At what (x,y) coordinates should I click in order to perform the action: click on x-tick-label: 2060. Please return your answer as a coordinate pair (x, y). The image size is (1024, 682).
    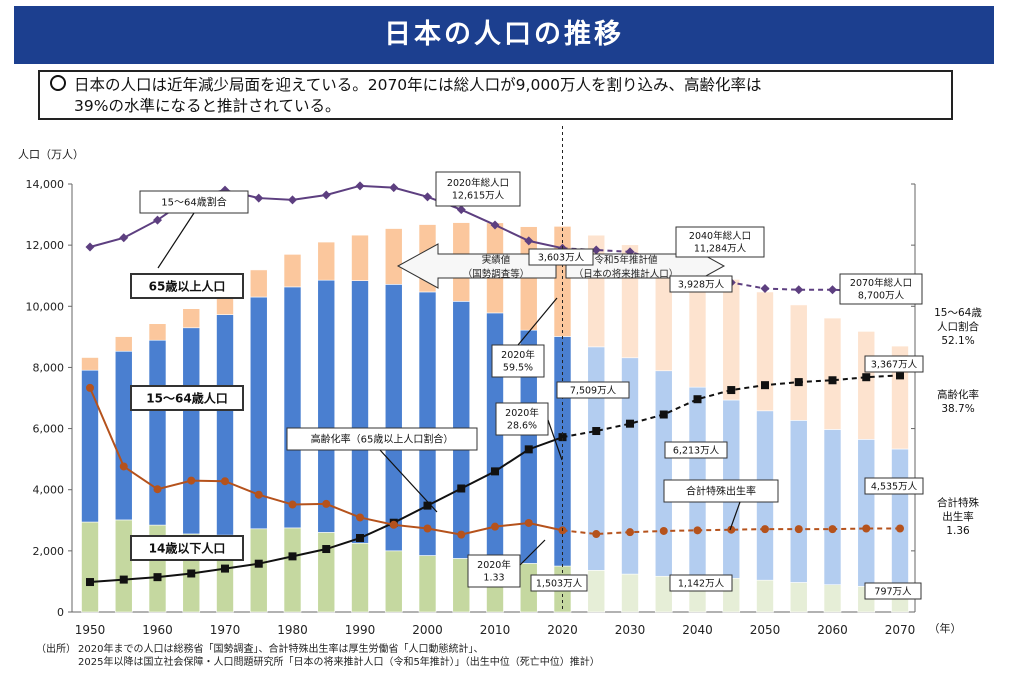
    Looking at the image, I should click on (832, 630).